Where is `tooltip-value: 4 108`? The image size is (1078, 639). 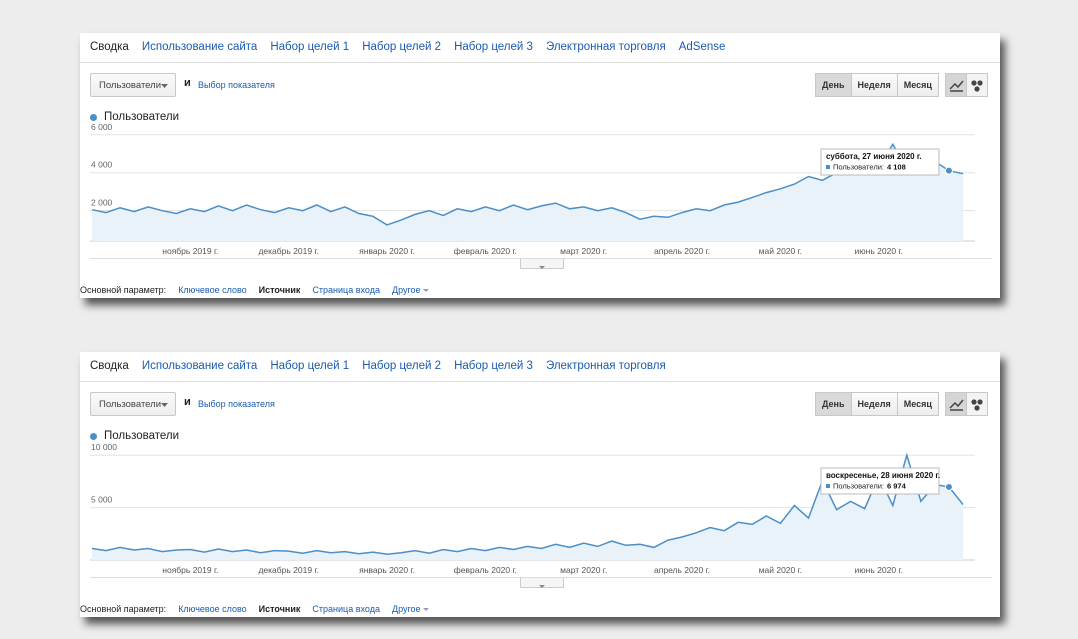
tooltip-value: 4 108 is located at coordinates (896, 167).